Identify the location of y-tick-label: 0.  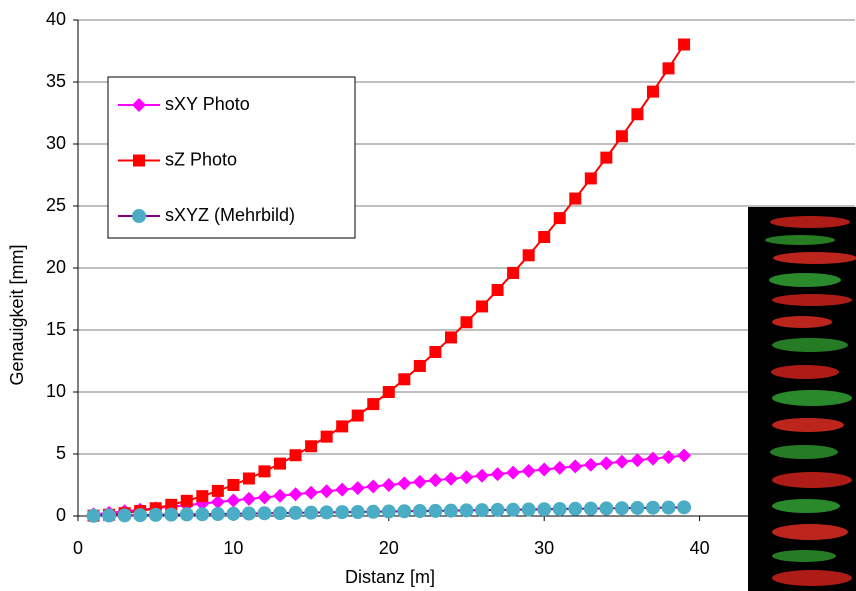
(61, 515).